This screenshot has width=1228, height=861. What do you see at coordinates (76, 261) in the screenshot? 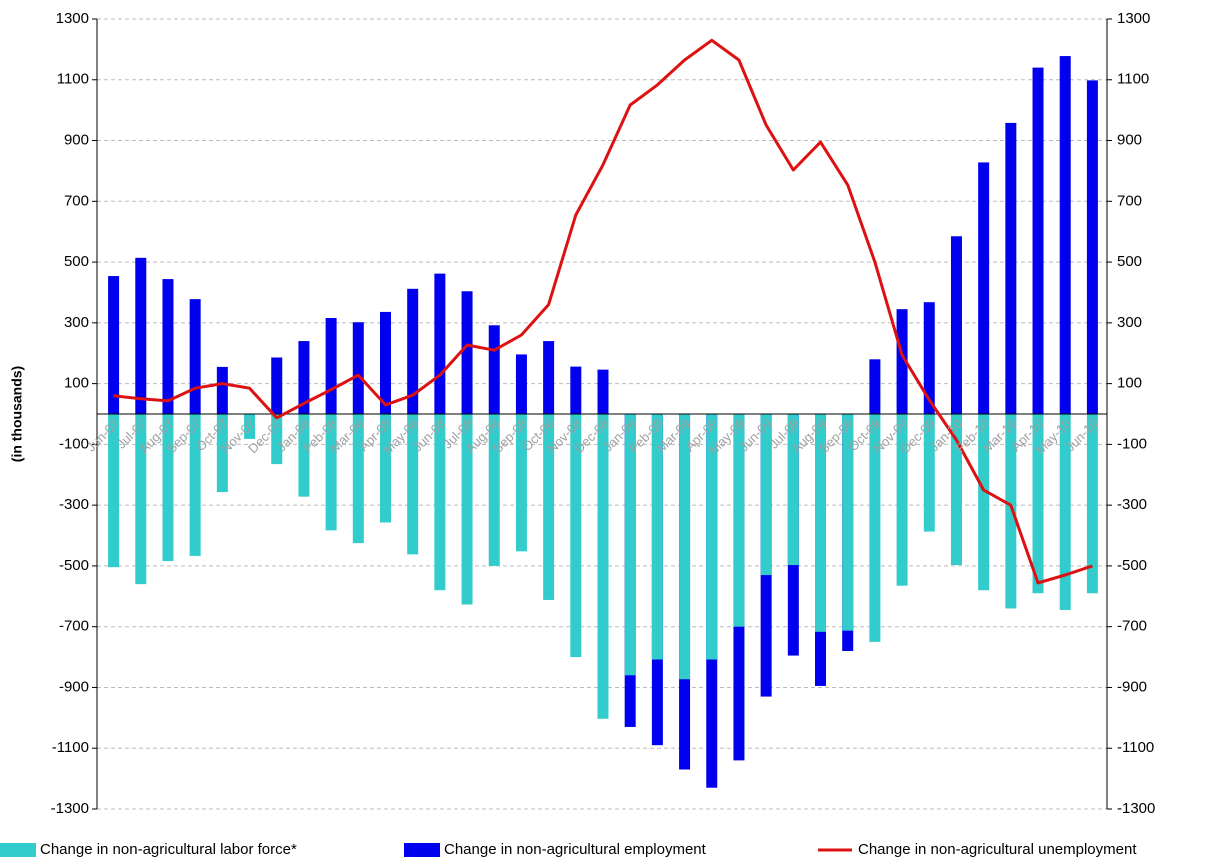
I see `y-tick-label: 500` at bounding box center [76, 261].